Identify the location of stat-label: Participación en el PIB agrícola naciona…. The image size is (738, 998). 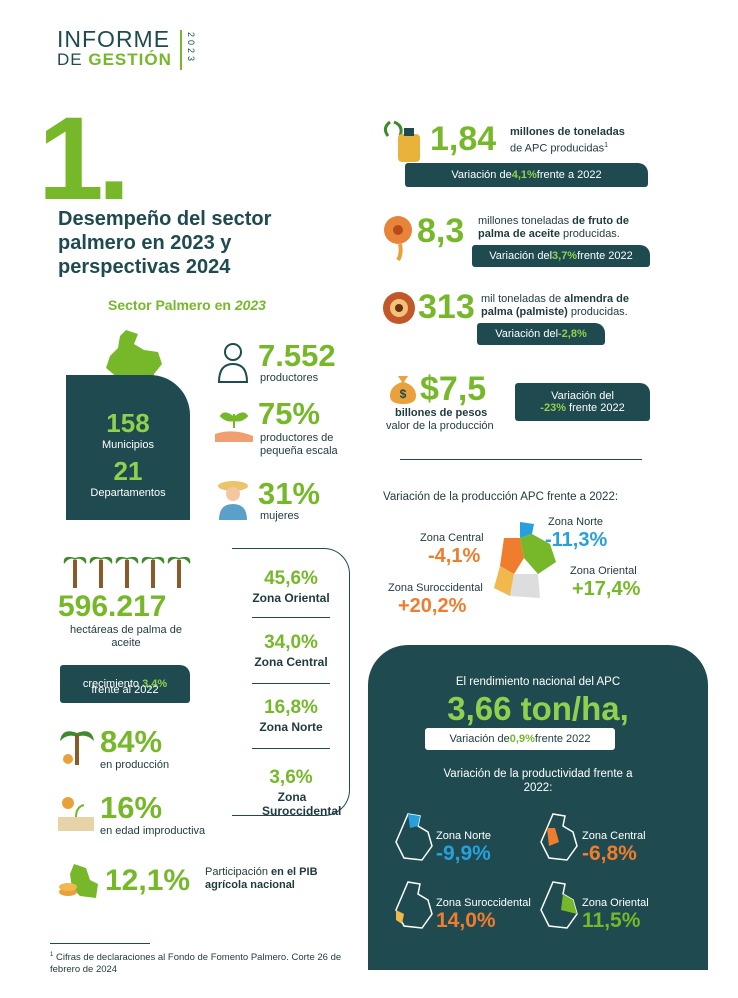
(275, 879).